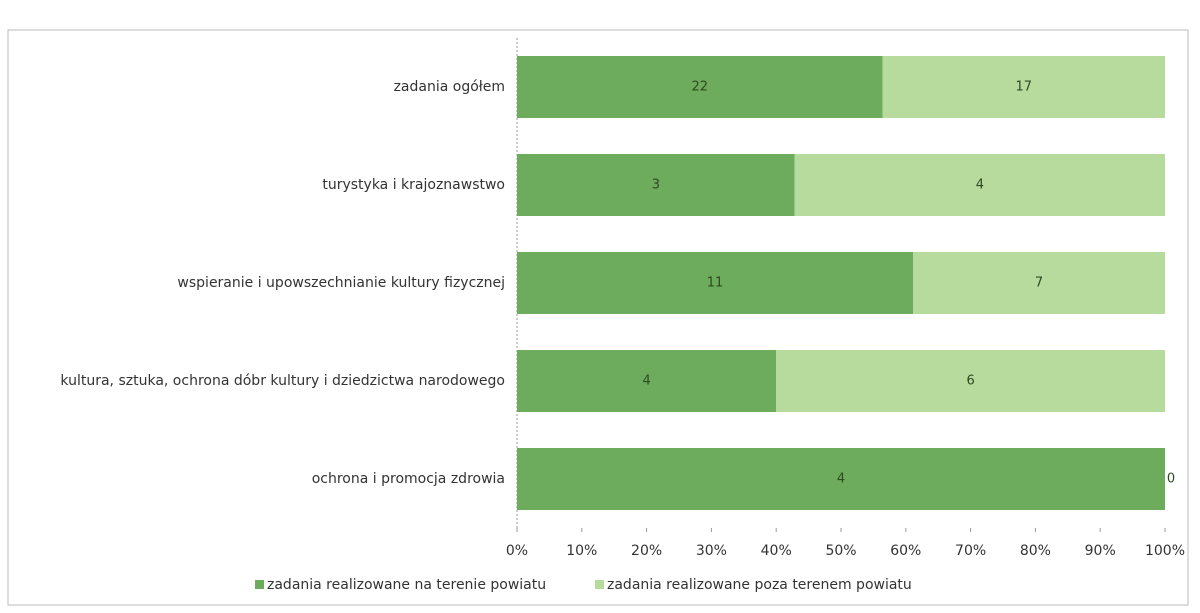 The image size is (1200, 613). Describe the element at coordinates (406, 585) in the screenshot. I see `legend-label: zadania realizowane na terenie powiatu` at that location.